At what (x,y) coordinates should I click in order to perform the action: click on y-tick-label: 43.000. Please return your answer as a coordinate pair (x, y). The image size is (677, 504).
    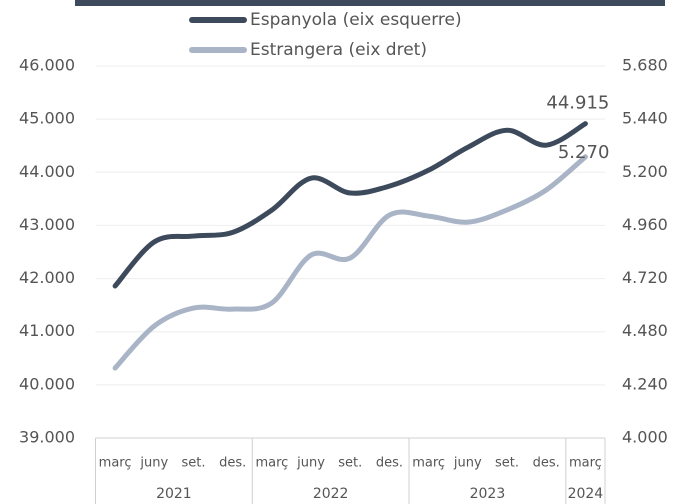
    Looking at the image, I should click on (47, 224).